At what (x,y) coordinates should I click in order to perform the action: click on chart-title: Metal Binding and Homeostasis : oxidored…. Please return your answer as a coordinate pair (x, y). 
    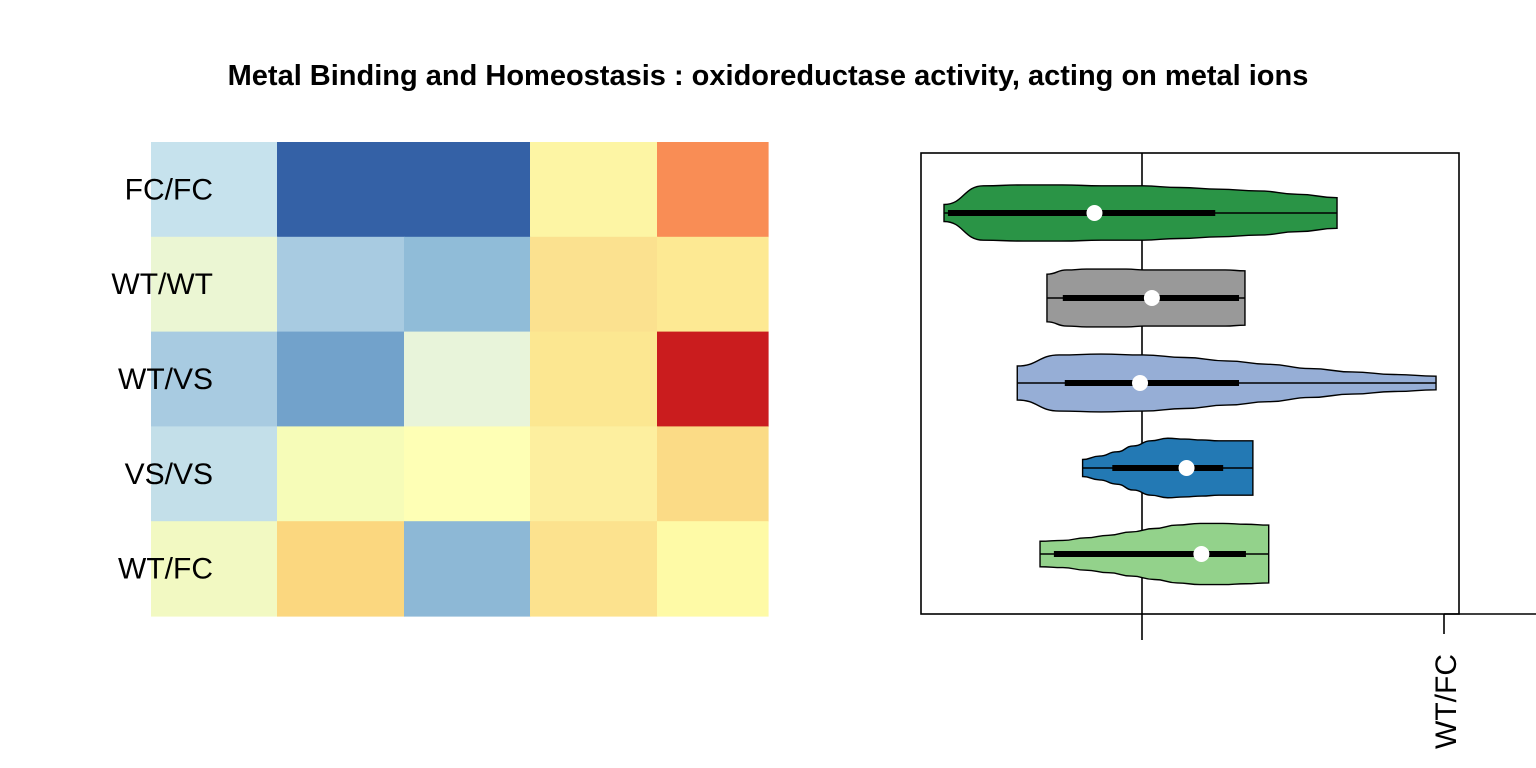
    Looking at the image, I should click on (768, 76).